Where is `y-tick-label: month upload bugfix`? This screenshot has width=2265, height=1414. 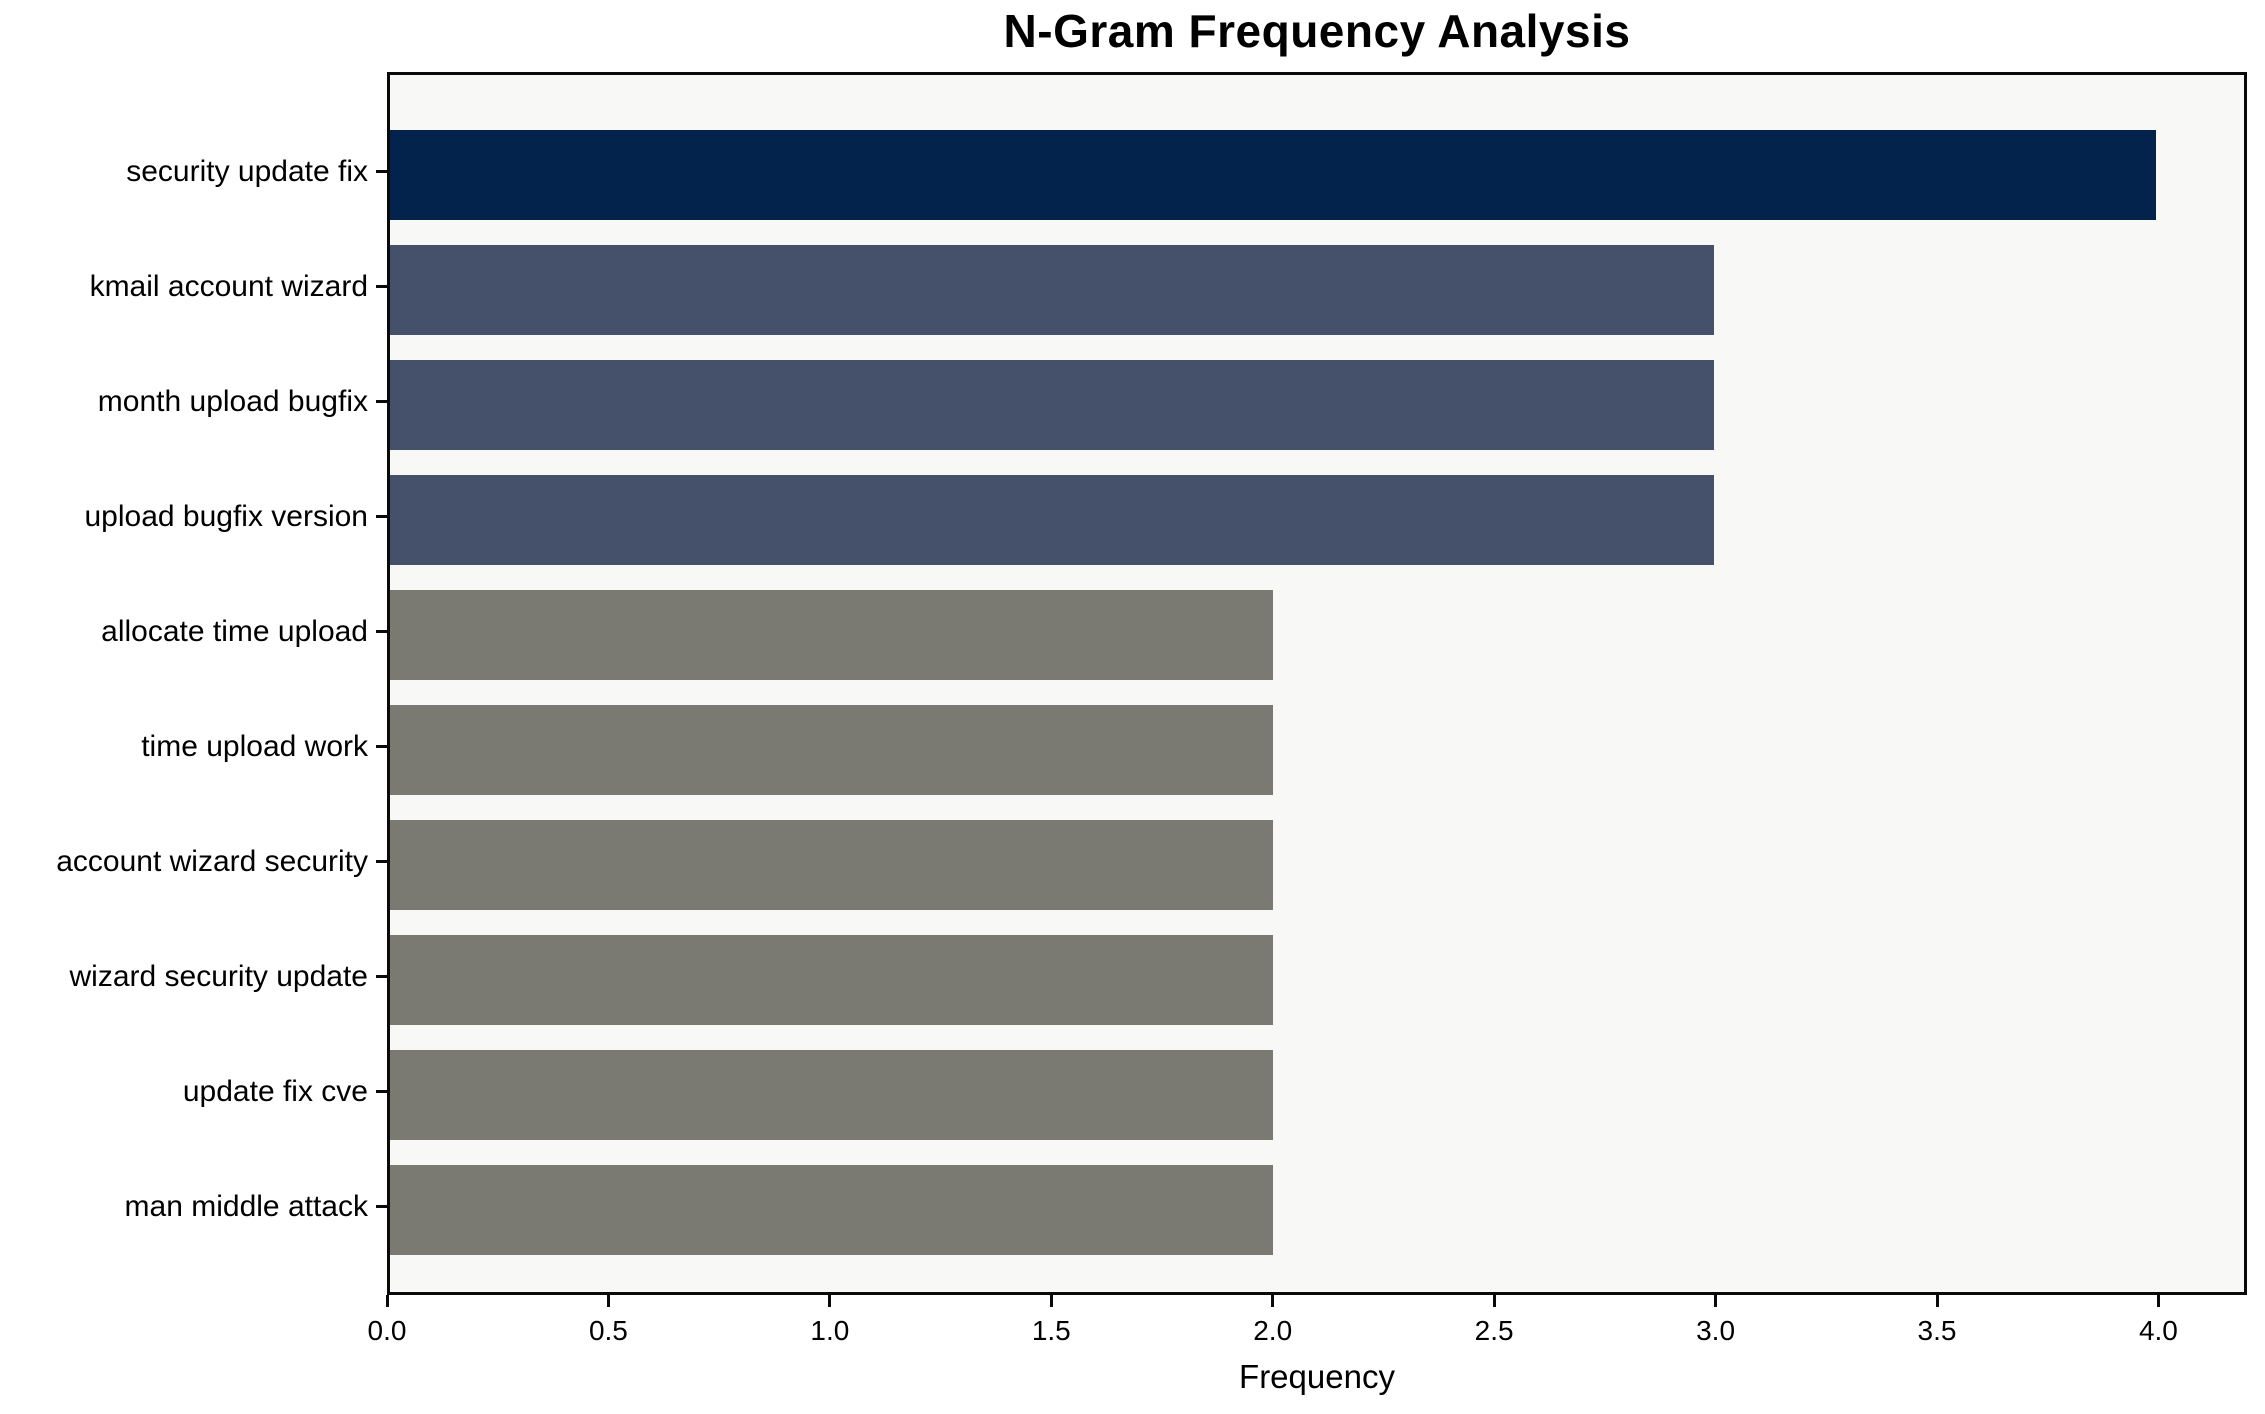
y-tick-label: month upload bugfix is located at coordinates (232, 401).